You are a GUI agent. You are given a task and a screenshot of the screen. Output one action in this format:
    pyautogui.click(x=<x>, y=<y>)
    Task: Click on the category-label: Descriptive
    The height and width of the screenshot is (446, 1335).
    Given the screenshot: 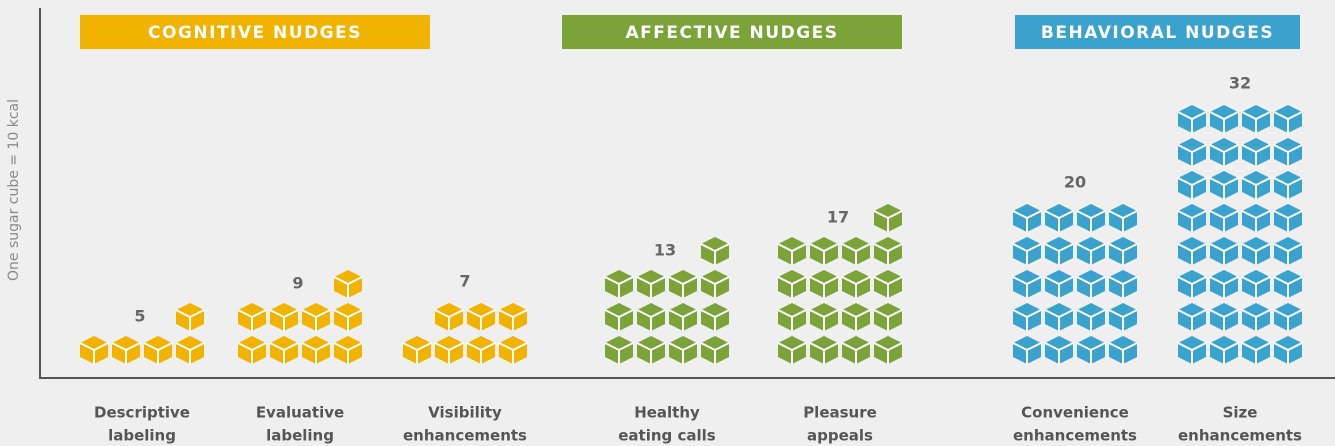 What is the action you would take?
    pyautogui.click(x=142, y=413)
    